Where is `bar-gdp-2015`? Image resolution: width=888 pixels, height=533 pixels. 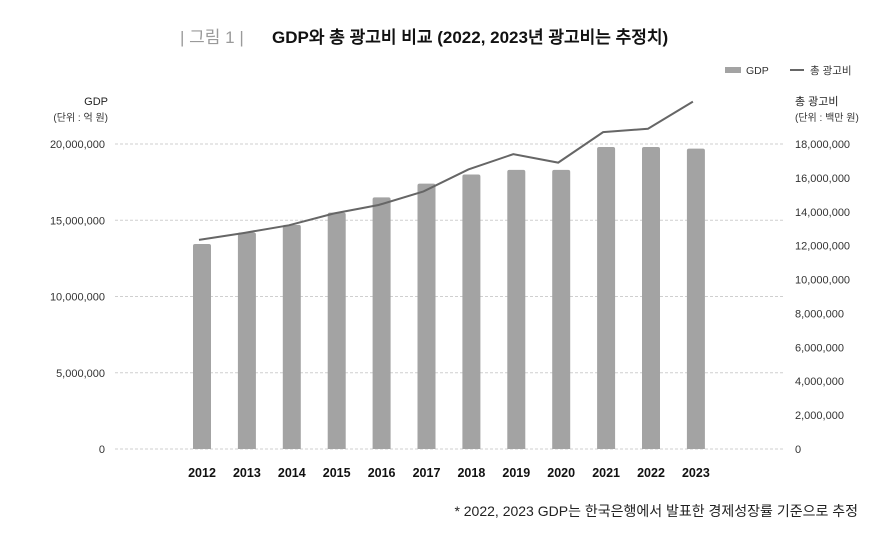
bar-gdp-2015 is located at coordinates (336, 330).